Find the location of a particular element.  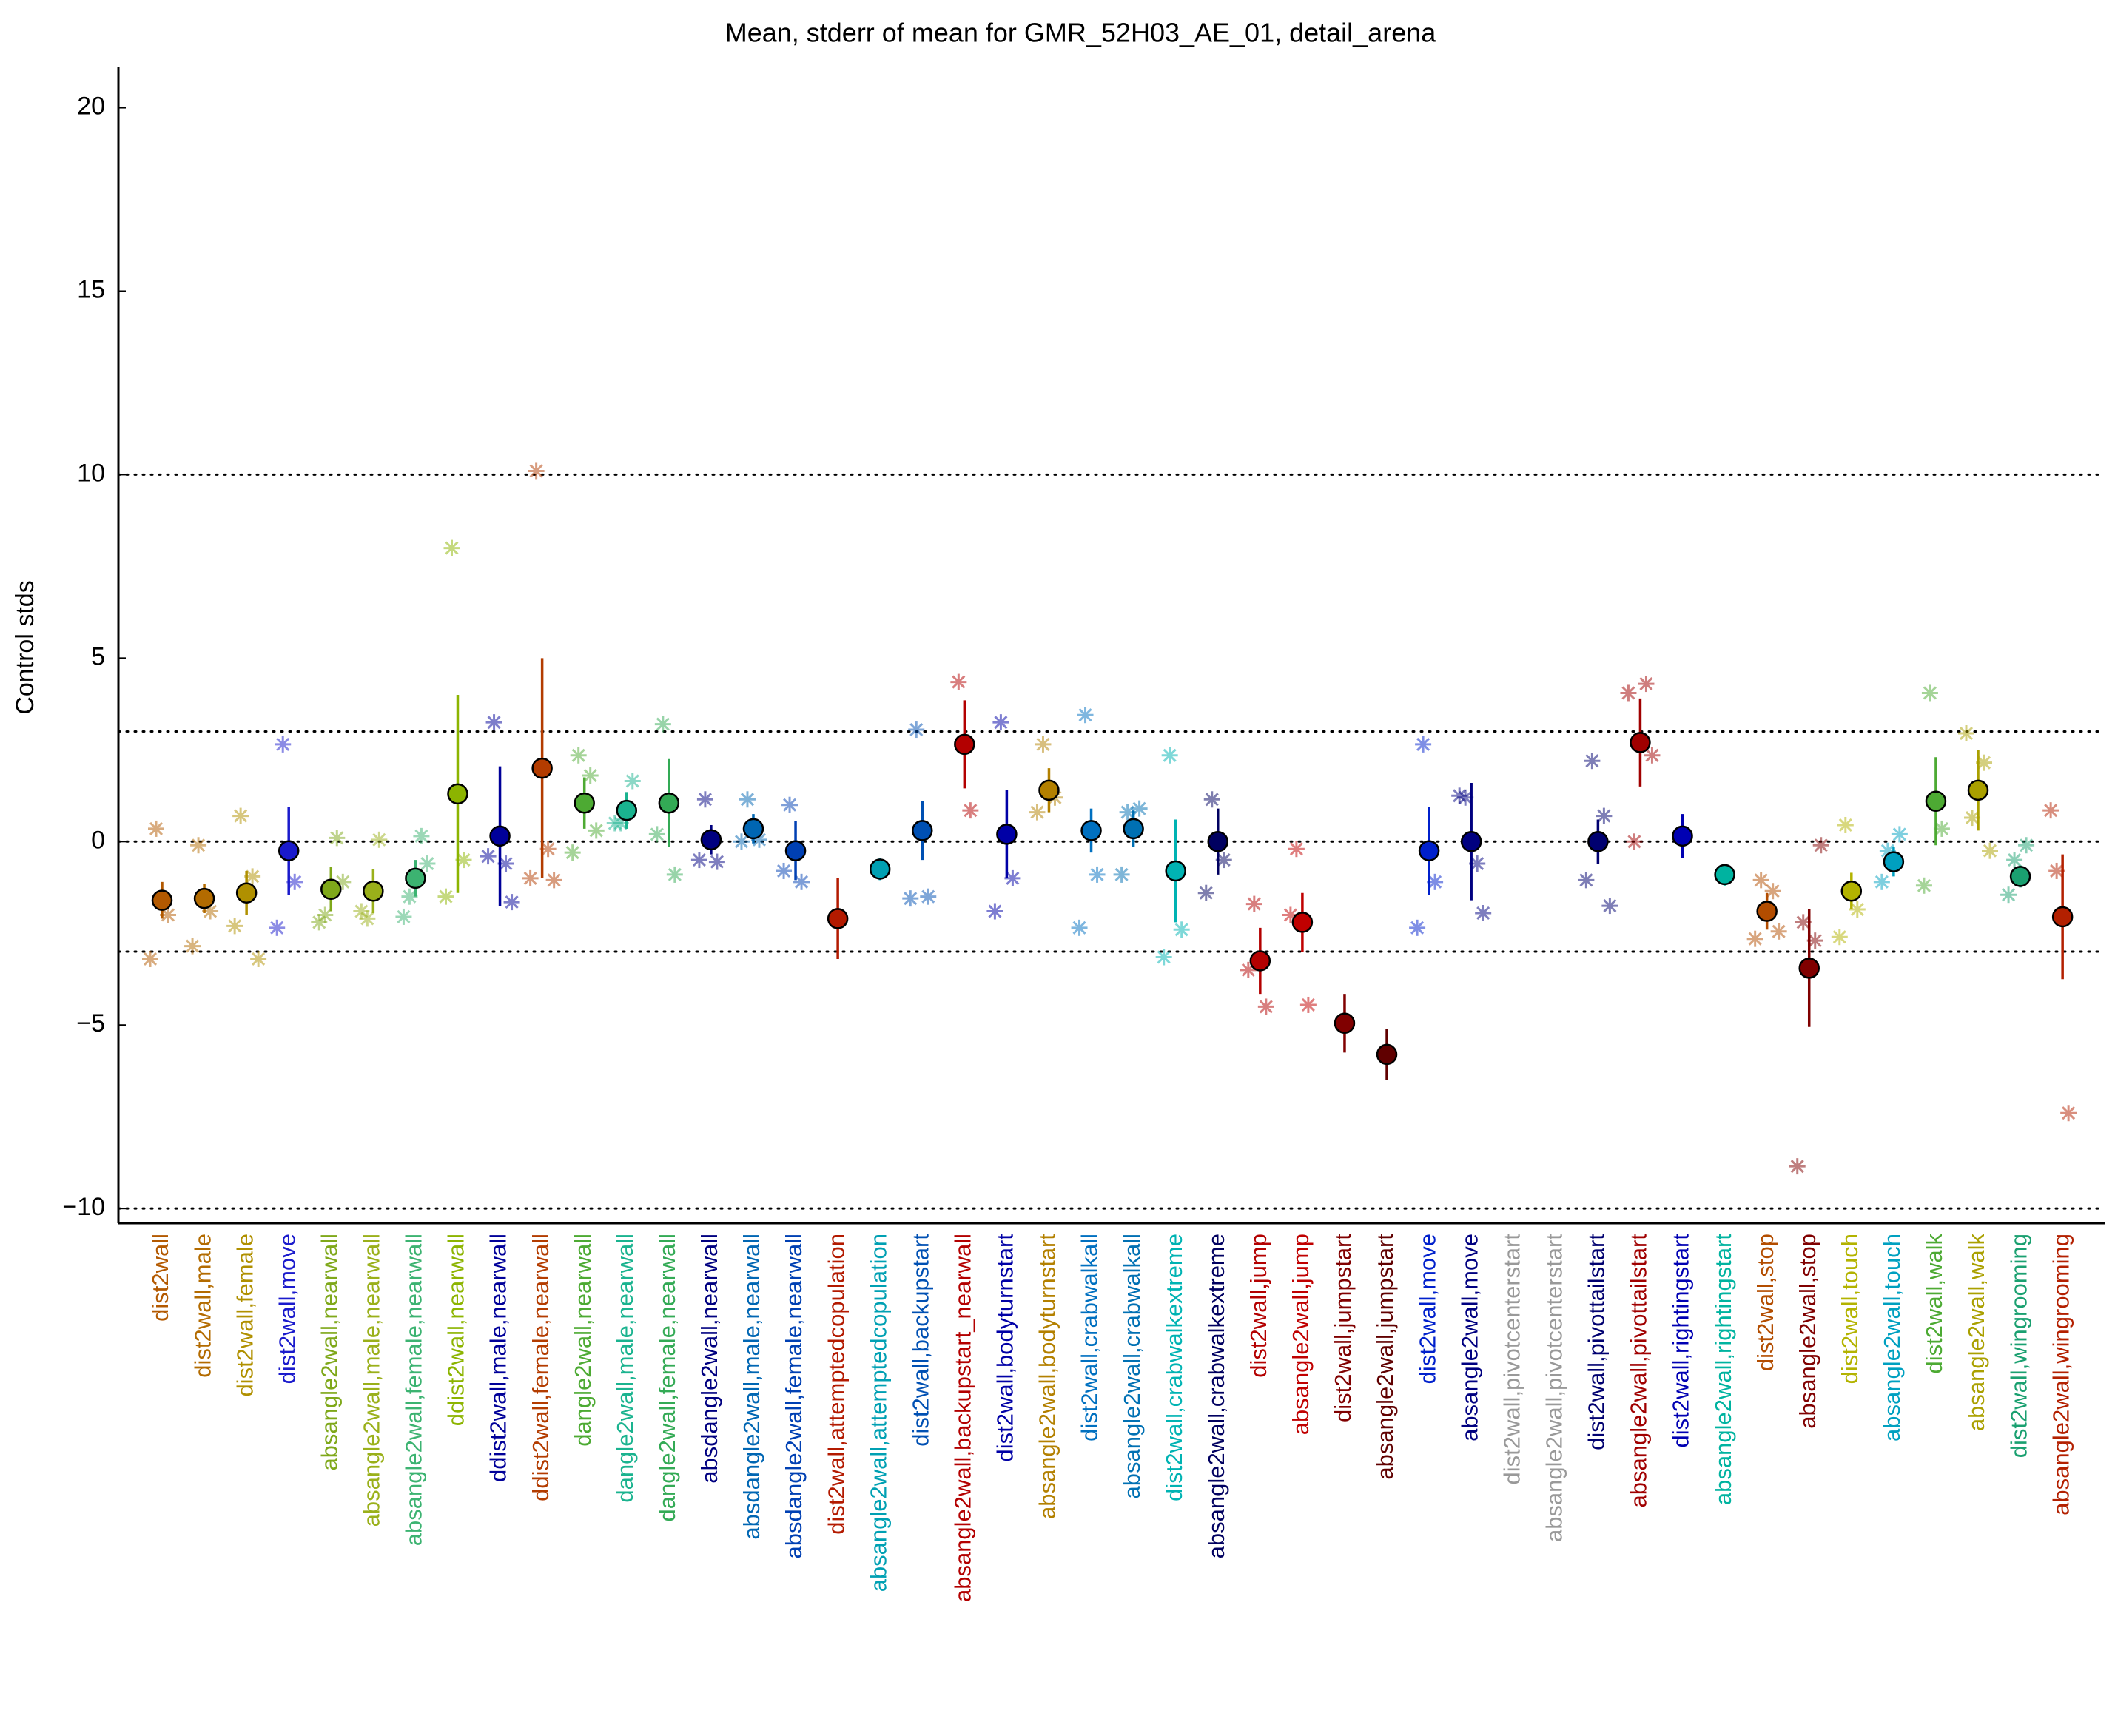

x-tick-label: dist2wall,jumpstart is located at coordinates (1343, 1328).